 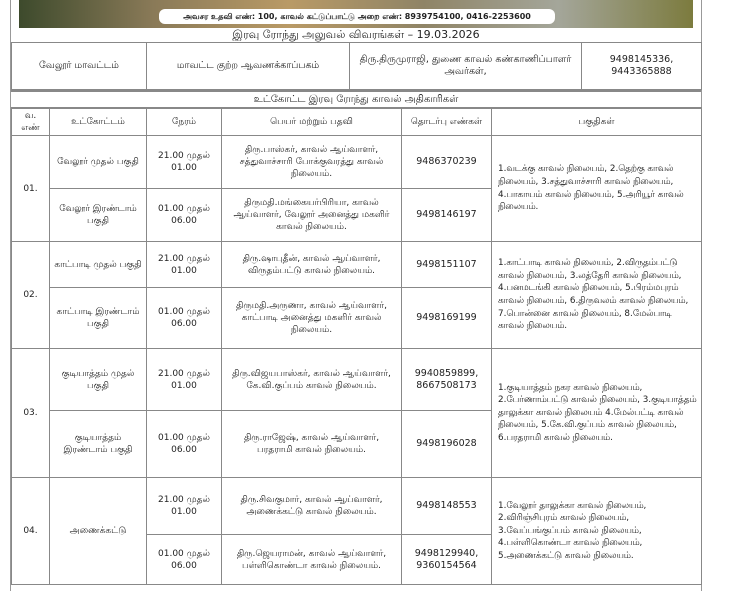 What do you see at coordinates (30, 413) in the screenshot?
I see `serial-no: 03.` at bounding box center [30, 413].